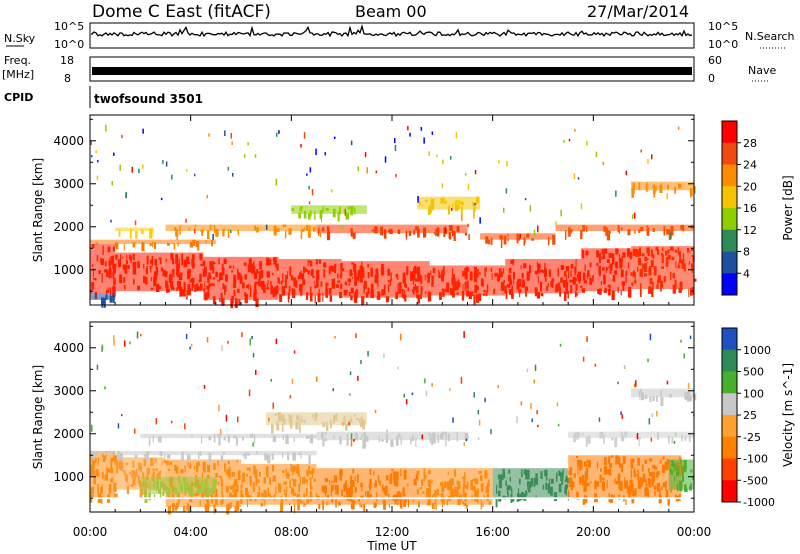 The image size is (800, 554). I want to click on data-band, so click(626, 480).